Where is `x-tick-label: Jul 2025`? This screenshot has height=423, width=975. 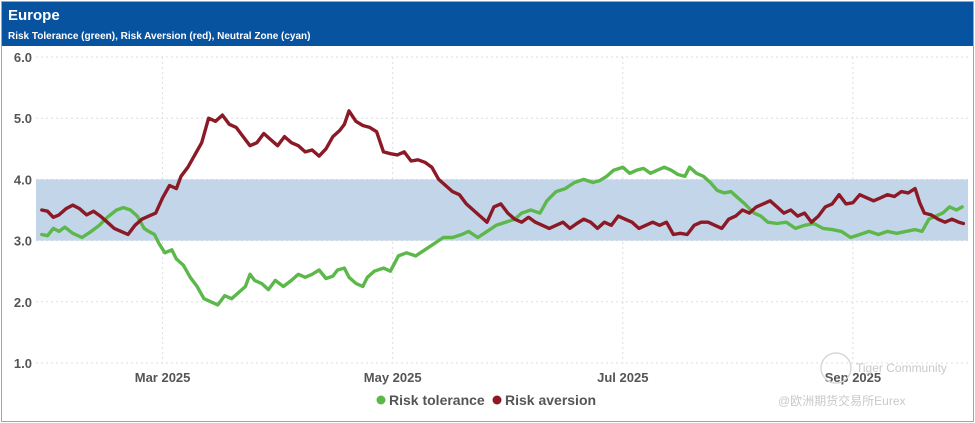 x-tick-label: Jul 2025 is located at coordinates (622, 377).